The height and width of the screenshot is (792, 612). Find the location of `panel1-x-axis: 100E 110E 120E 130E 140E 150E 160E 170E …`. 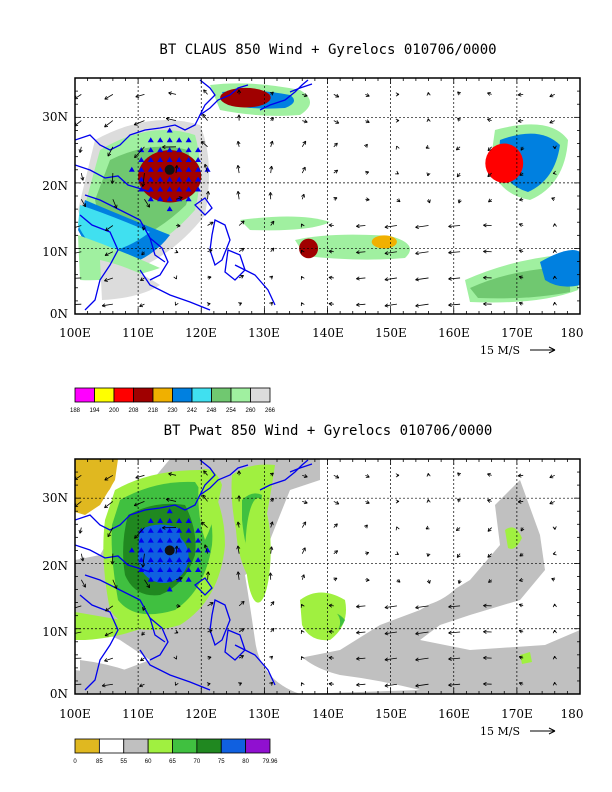

panel1-x-axis: 100E 110E 120E 130E 140E 150E 160E 170E … is located at coordinates (321, 333).